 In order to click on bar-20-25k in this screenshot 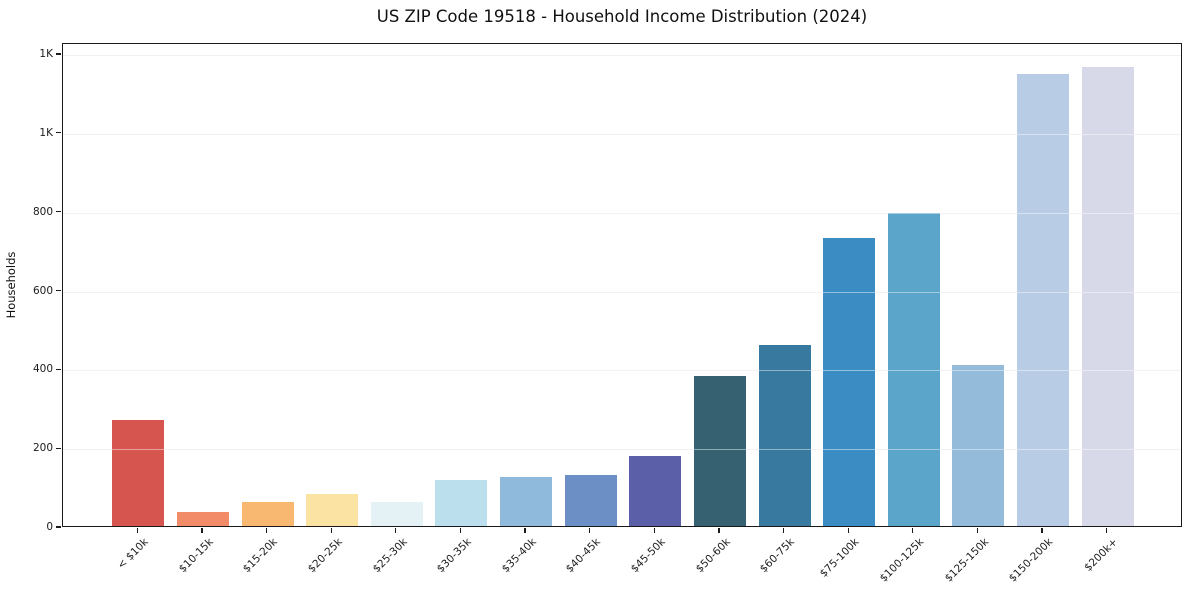, I will do `click(332, 509)`.